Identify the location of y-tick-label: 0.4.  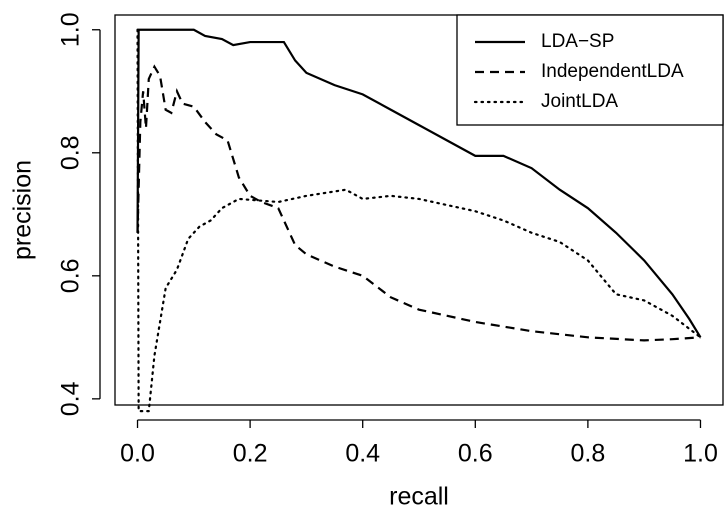
(71, 398).